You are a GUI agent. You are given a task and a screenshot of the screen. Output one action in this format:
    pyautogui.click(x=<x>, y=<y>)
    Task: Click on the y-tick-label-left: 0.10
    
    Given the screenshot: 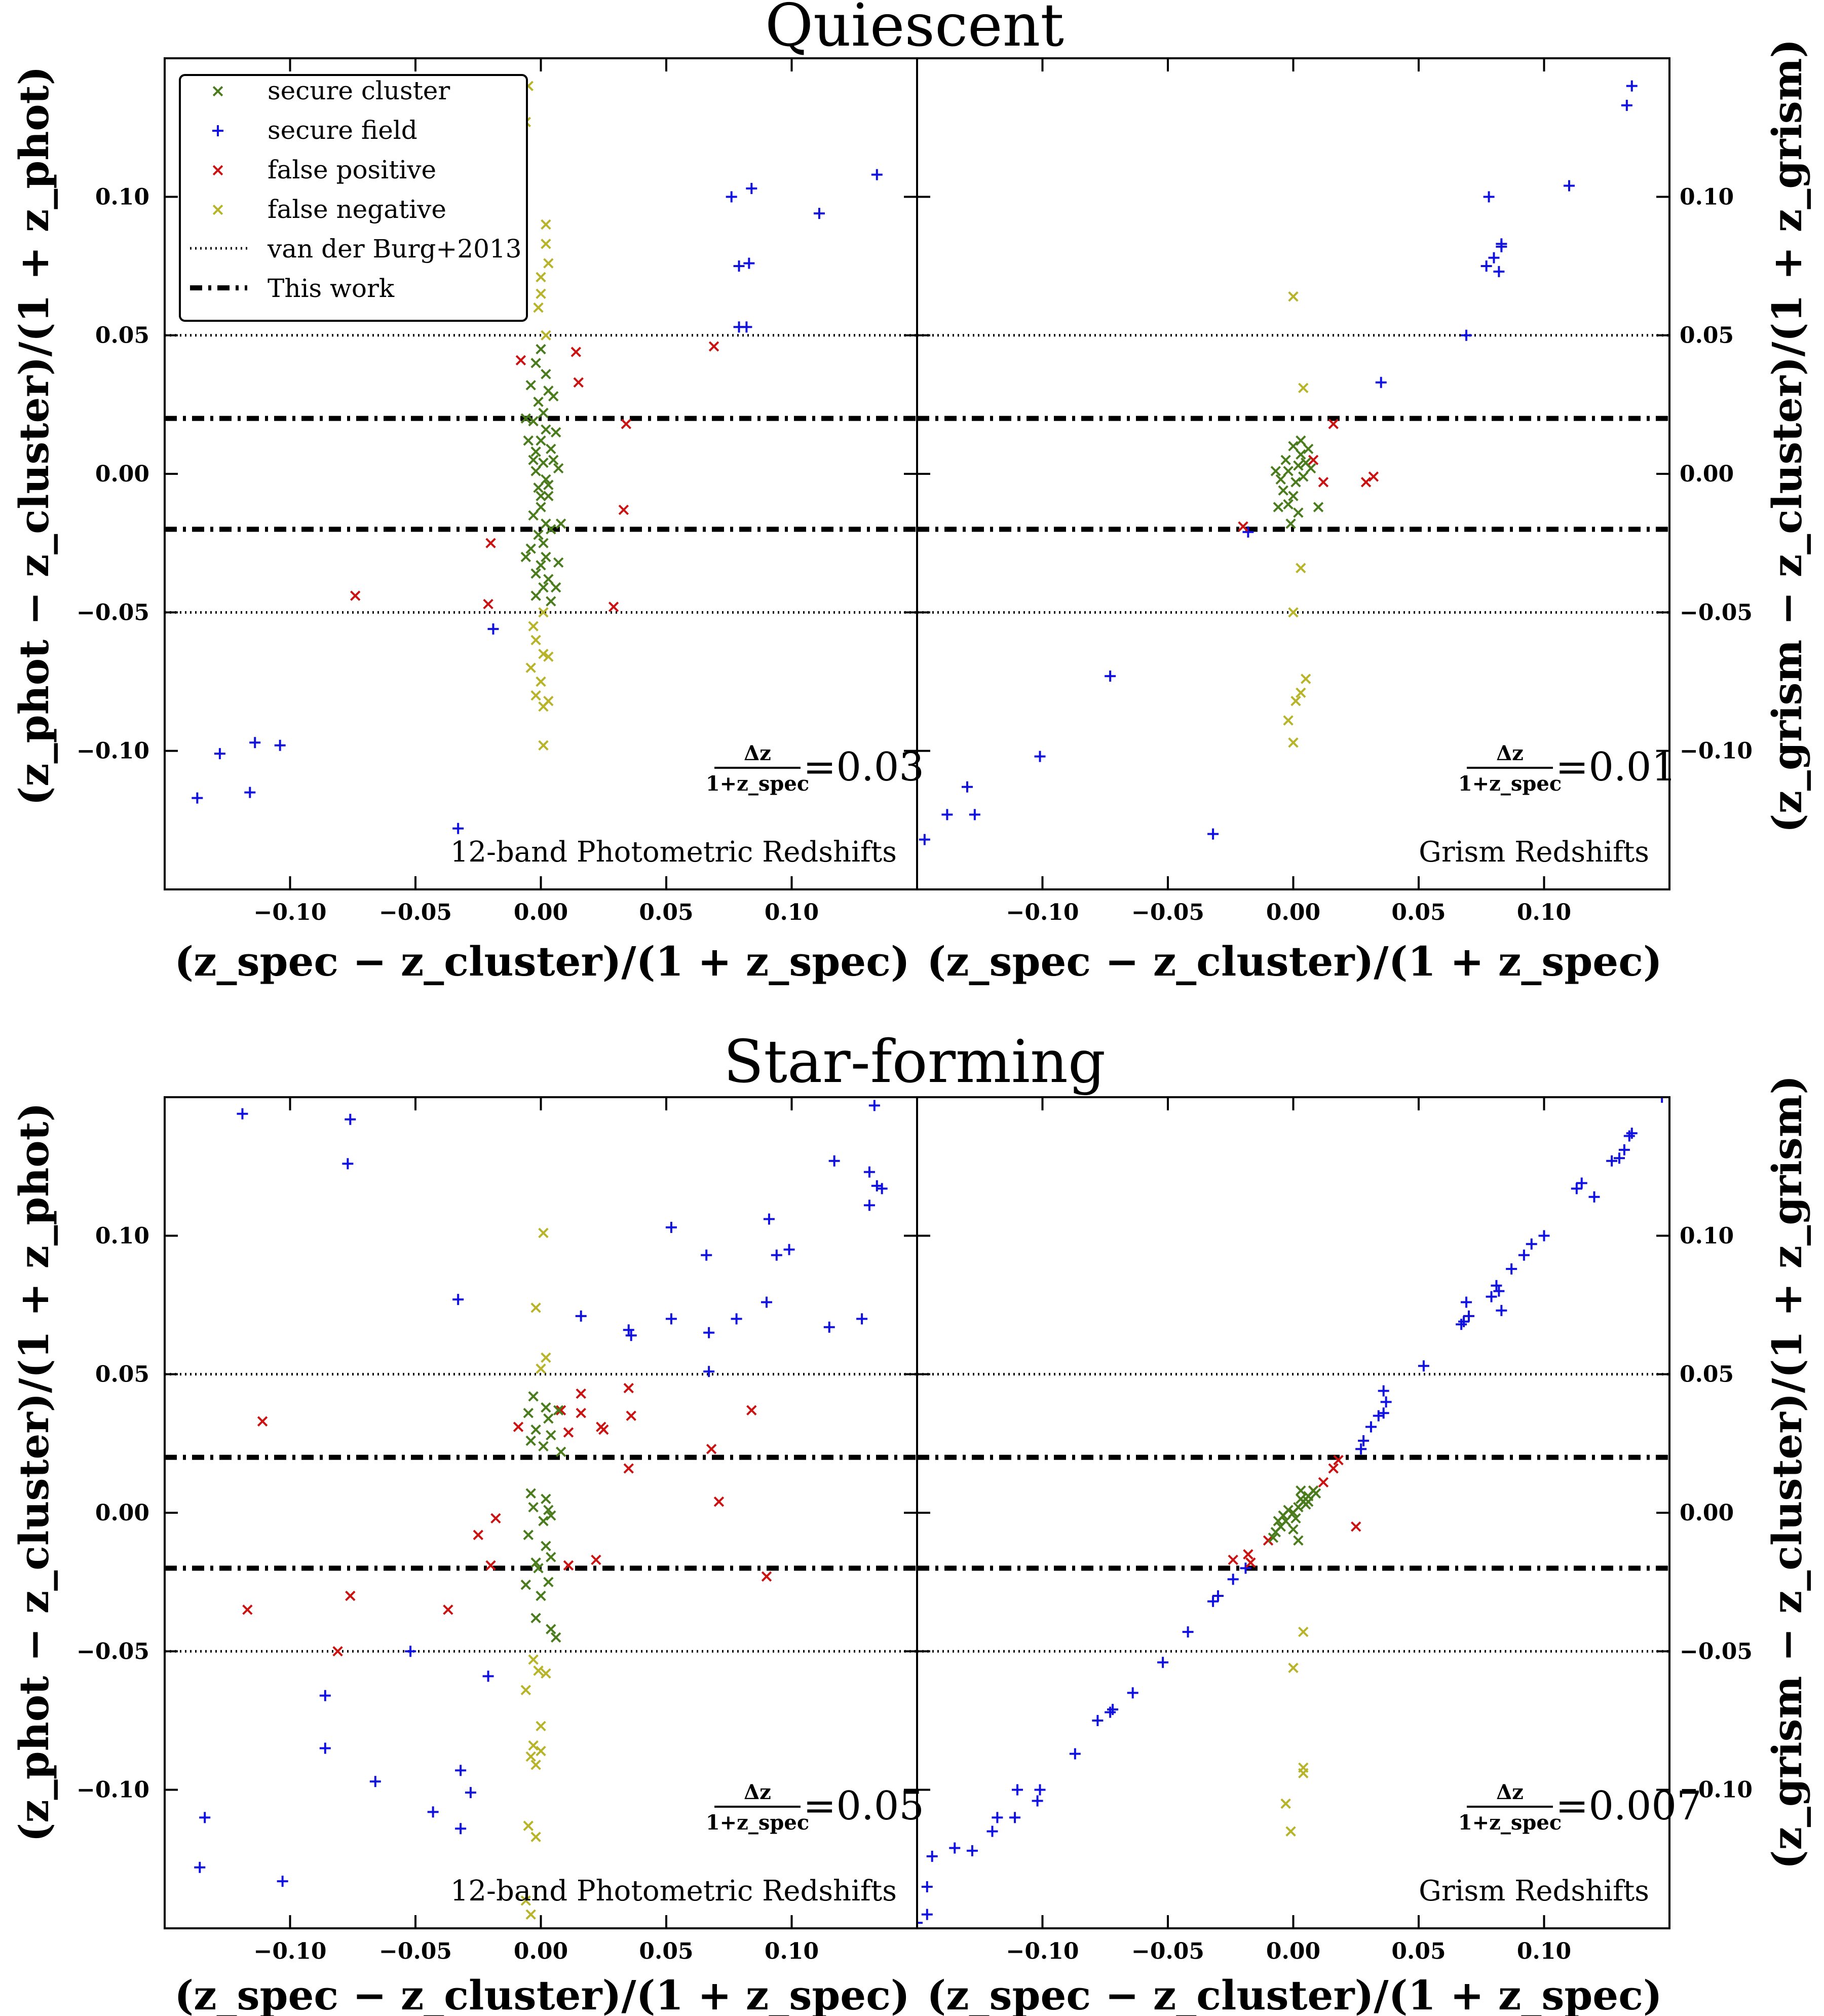 What is the action you would take?
    pyautogui.click(x=122, y=1236)
    